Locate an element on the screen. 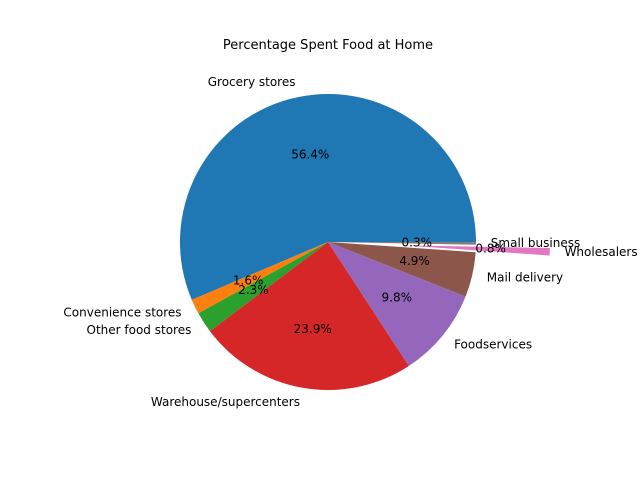 The height and width of the screenshot is (480, 640). slice-label: Mail delivery is located at coordinates (525, 278).